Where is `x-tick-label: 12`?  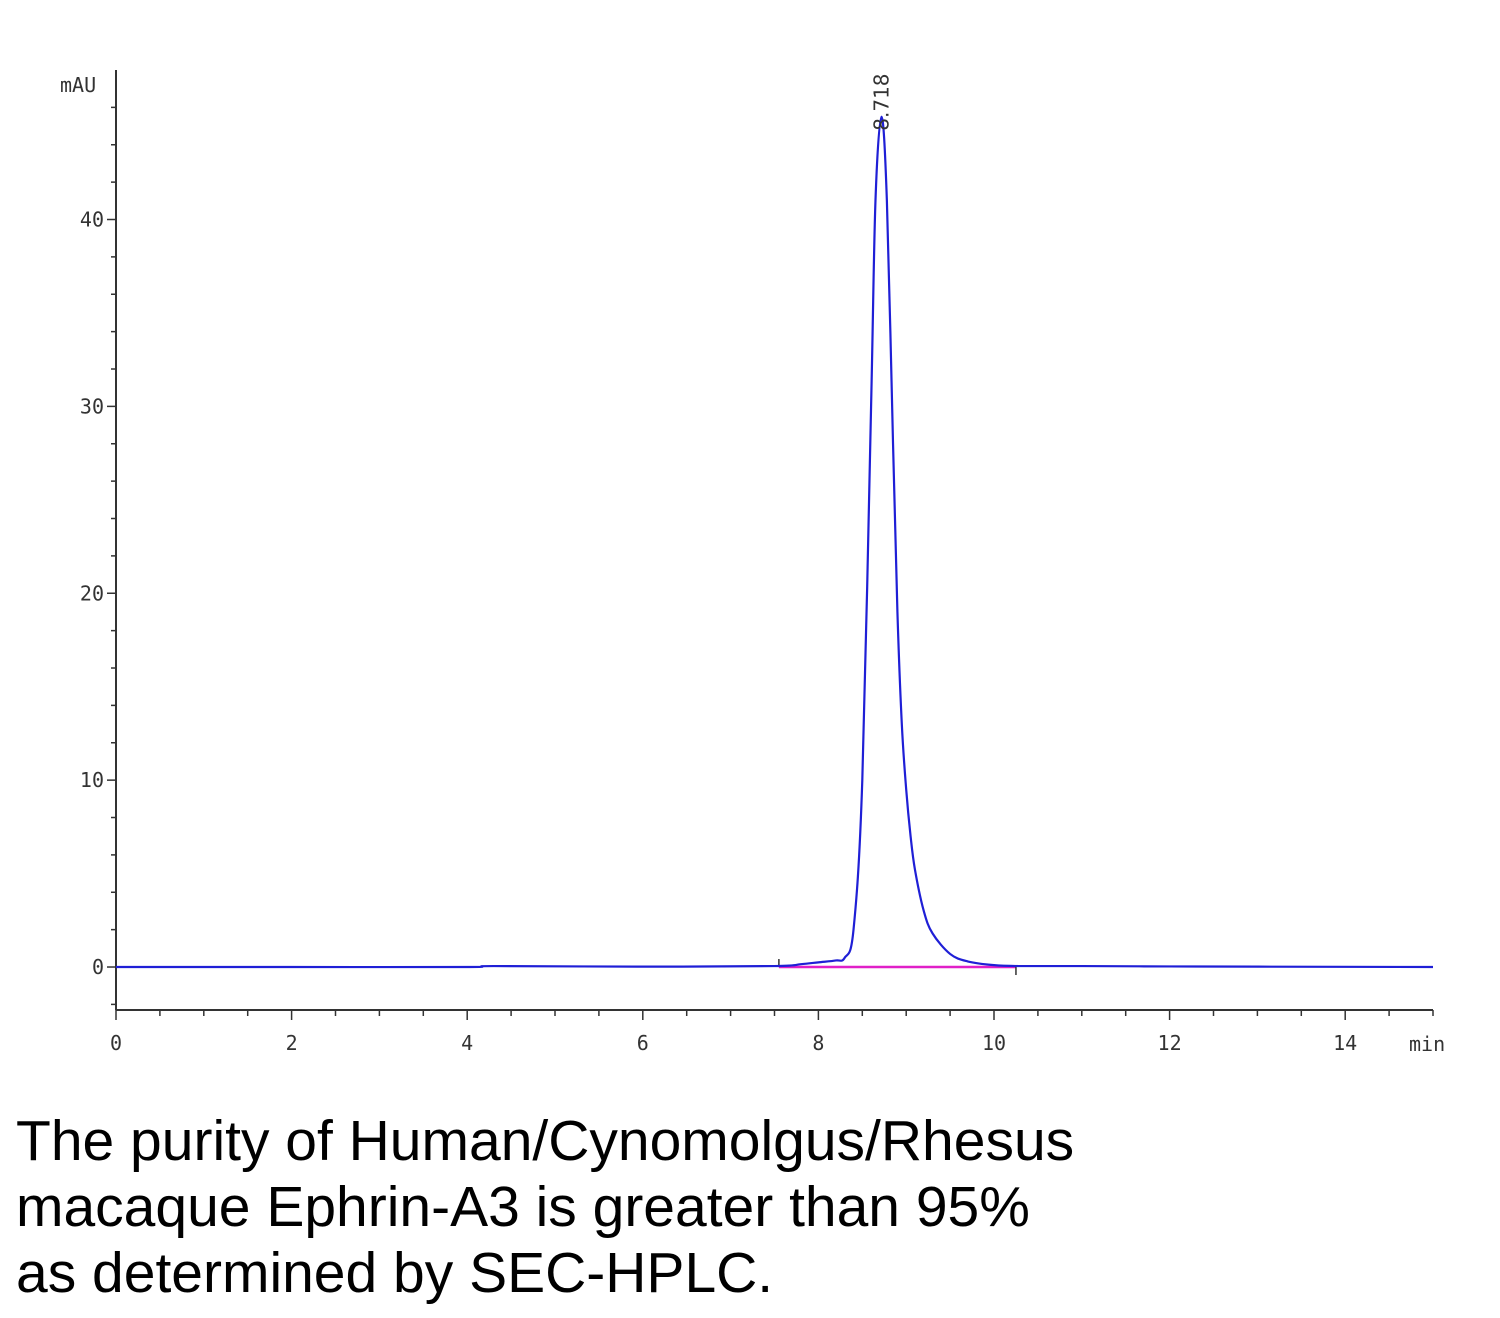 x-tick-label: 12 is located at coordinates (1170, 1043).